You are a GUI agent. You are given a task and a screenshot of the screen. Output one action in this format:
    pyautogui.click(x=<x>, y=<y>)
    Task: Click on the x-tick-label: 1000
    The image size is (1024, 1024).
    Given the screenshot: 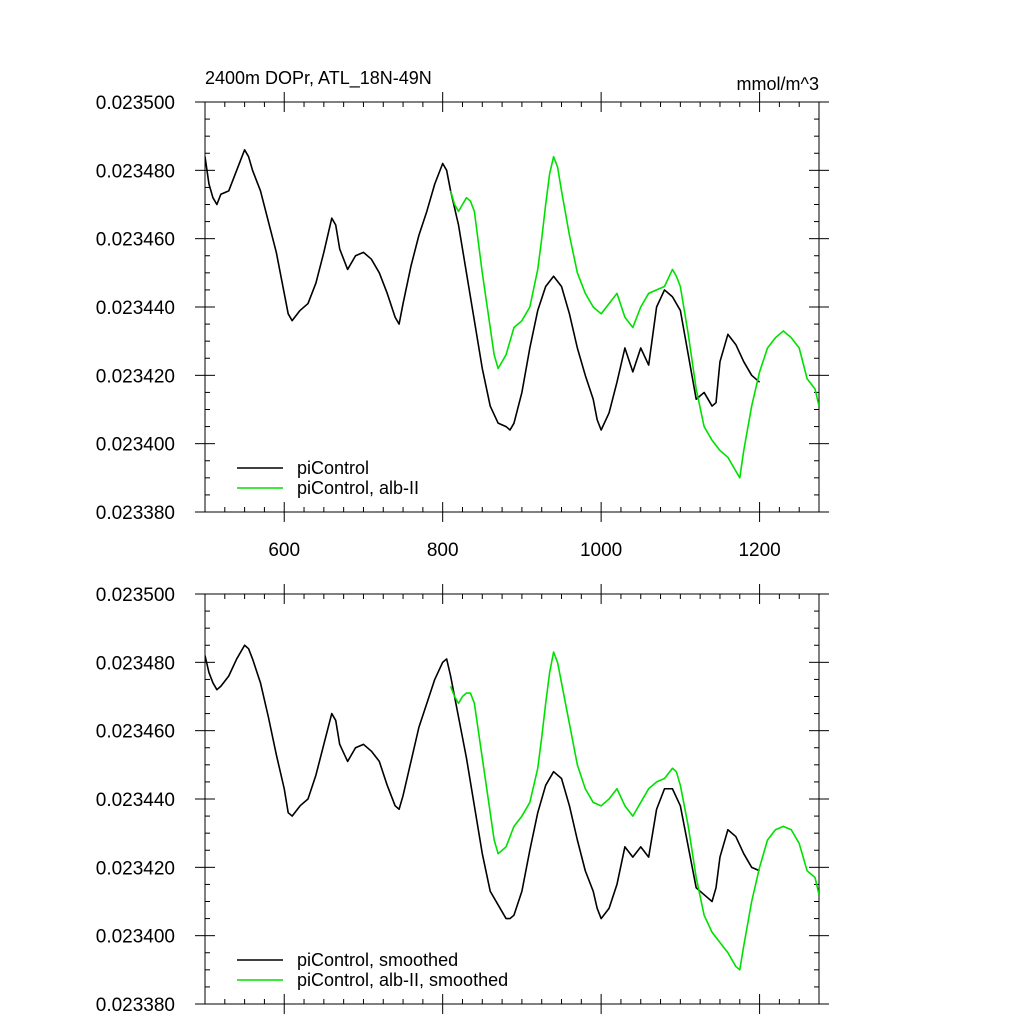 What is the action you would take?
    pyautogui.click(x=601, y=550)
    